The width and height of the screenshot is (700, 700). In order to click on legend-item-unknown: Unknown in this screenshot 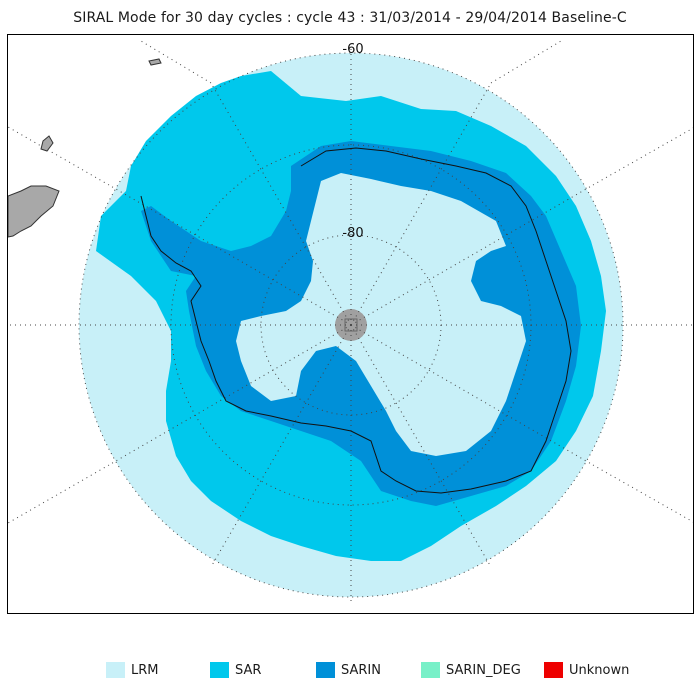, I will do `click(586, 670)`.